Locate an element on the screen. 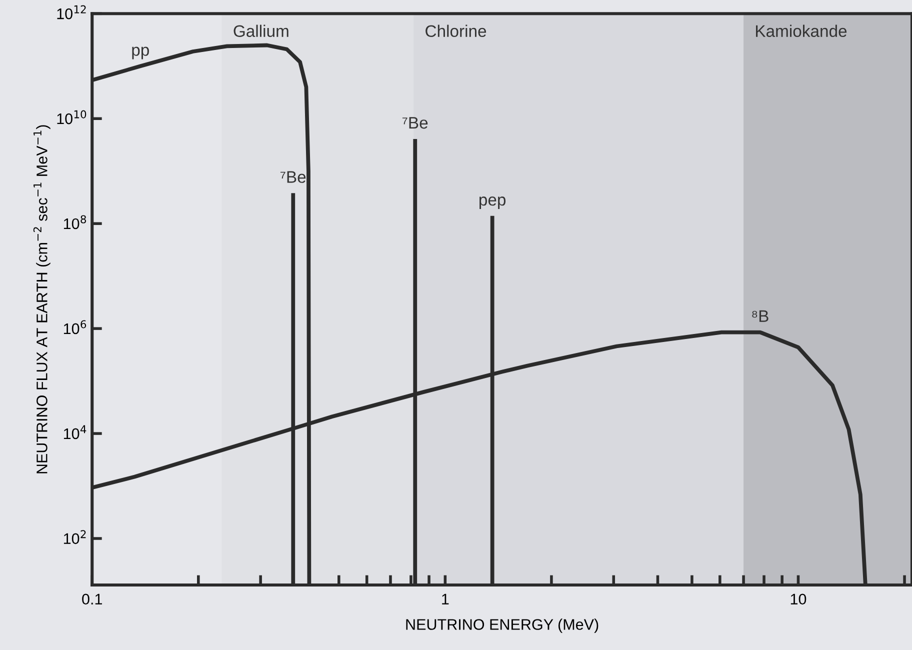  y-tick-label: 10$^{6}$ is located at coordinates (75, 327).